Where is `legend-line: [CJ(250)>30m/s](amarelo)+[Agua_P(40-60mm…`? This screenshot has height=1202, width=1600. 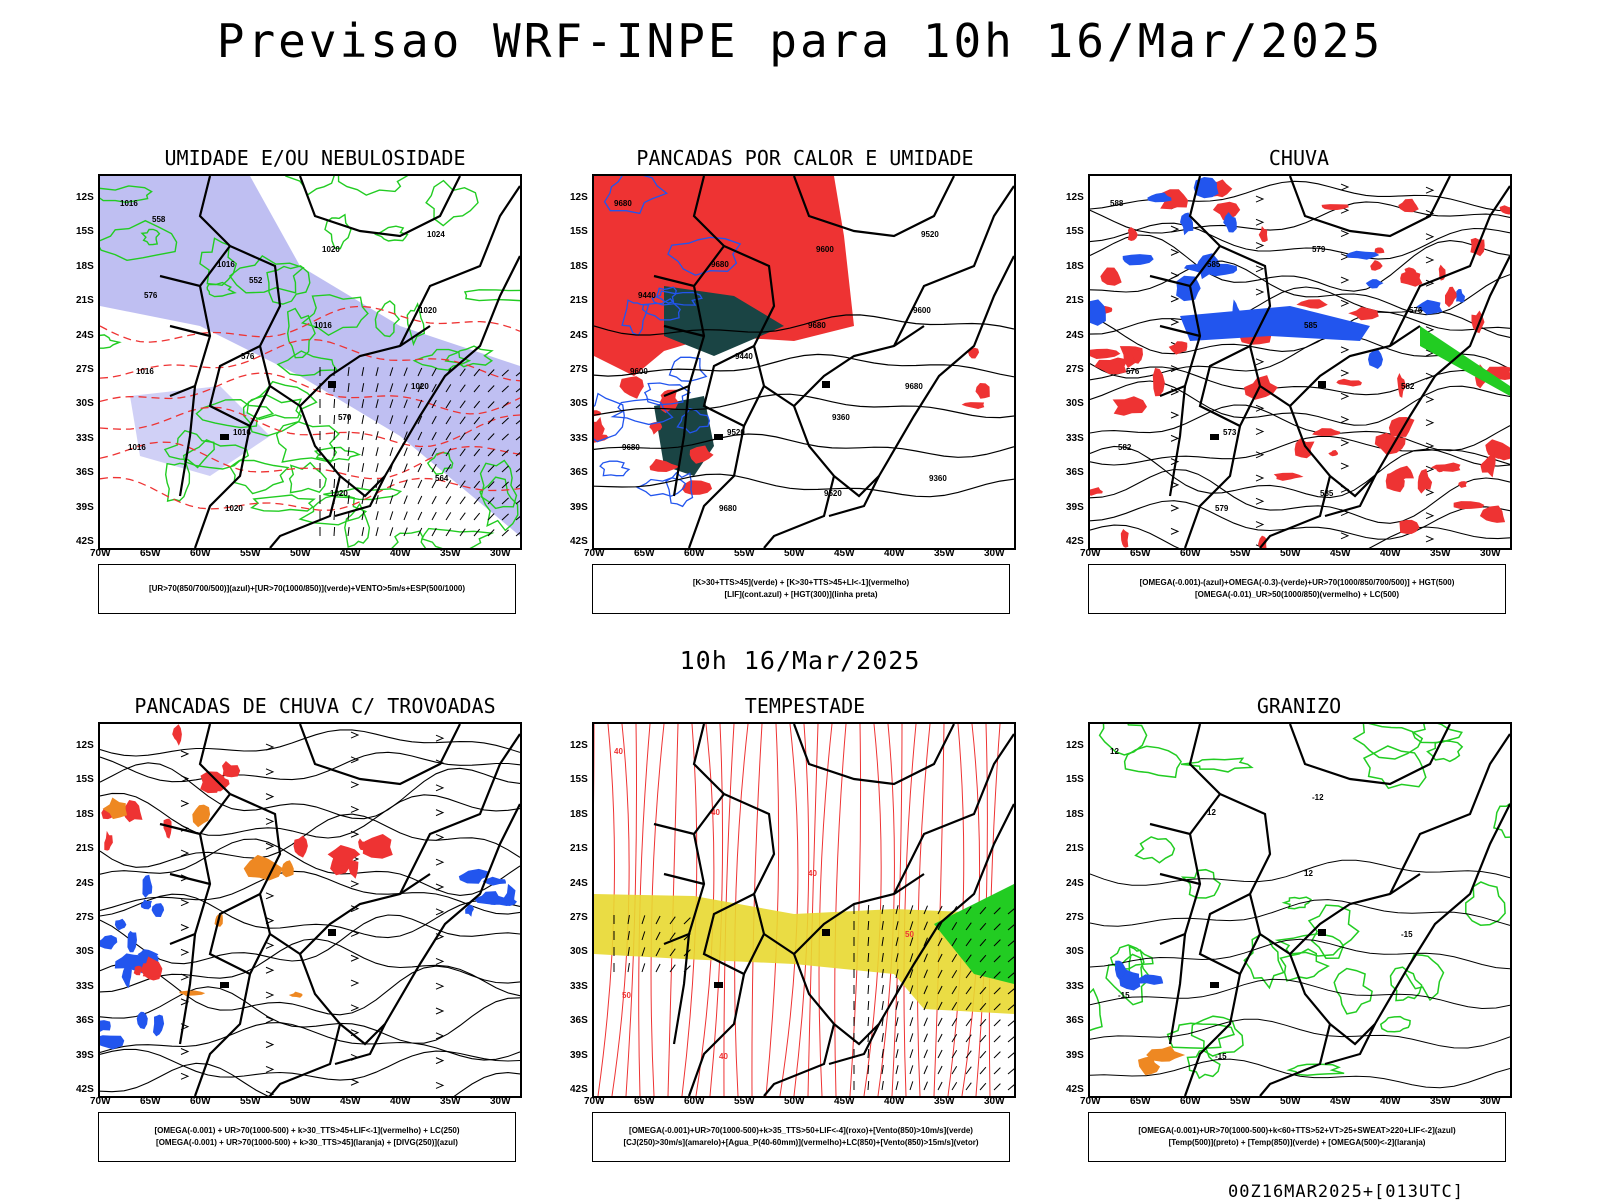
legend-line: [CJ(250)>30m/s](amarelo)+[Agua_P(40-60mm… is located at coordinates (801, 1142).